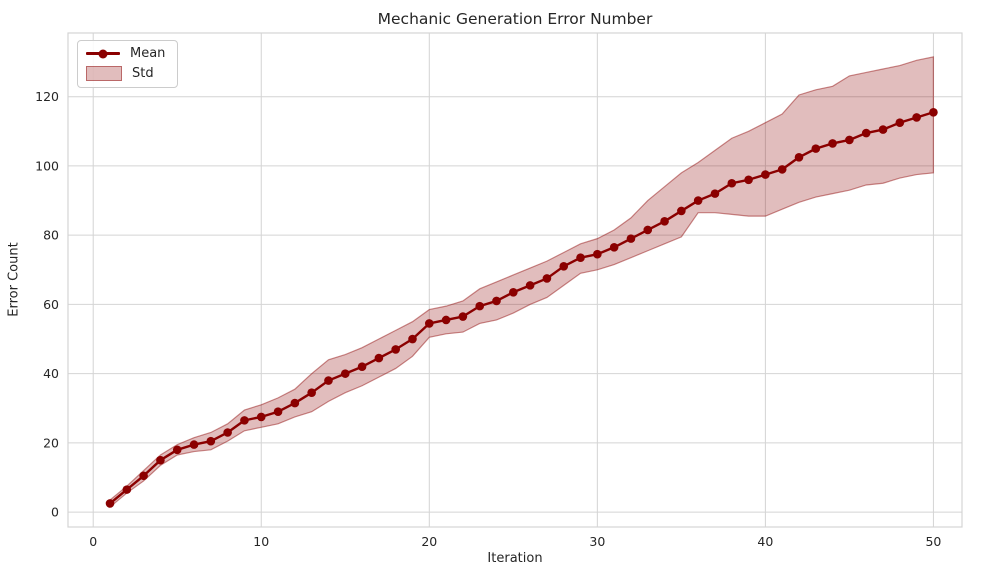 This screenshot has height=584, width=984. What do you see at coordinates (47, 96) in the screenshot?
I see `y-tick-label: 120` at bounding box center [47, 96].